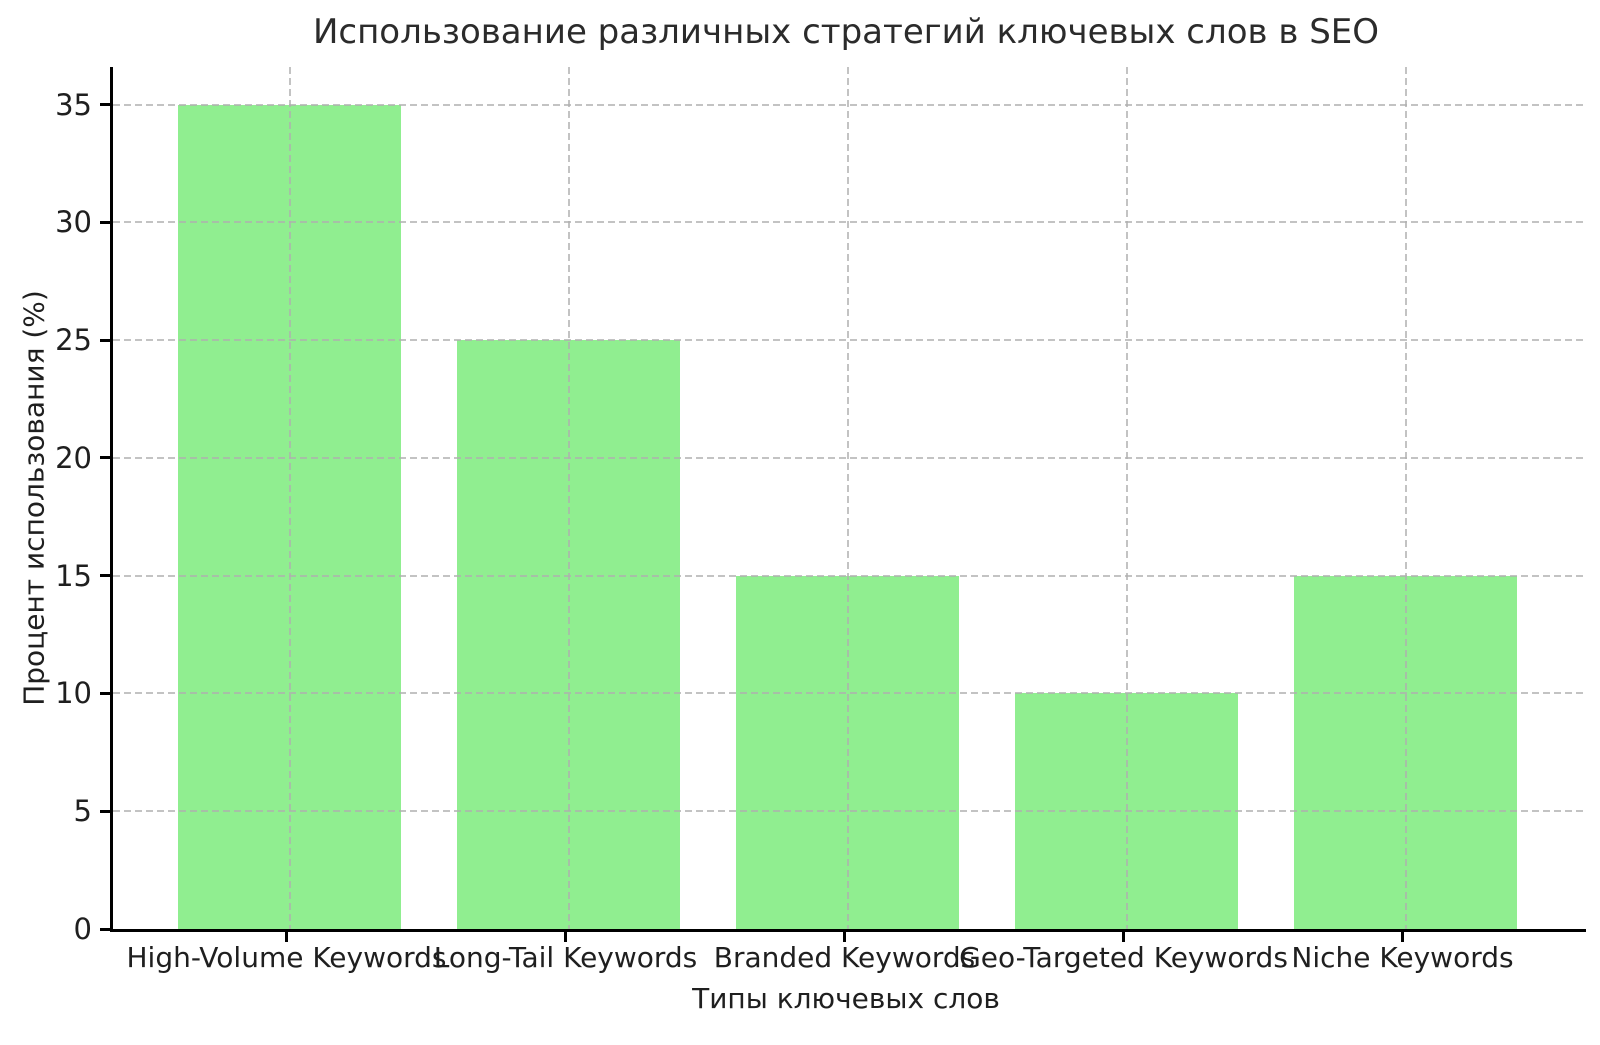  Describe the element at coordinates (844, 957) in the screenshot. I see `x-tick-label: Branded Keywords` at that location.